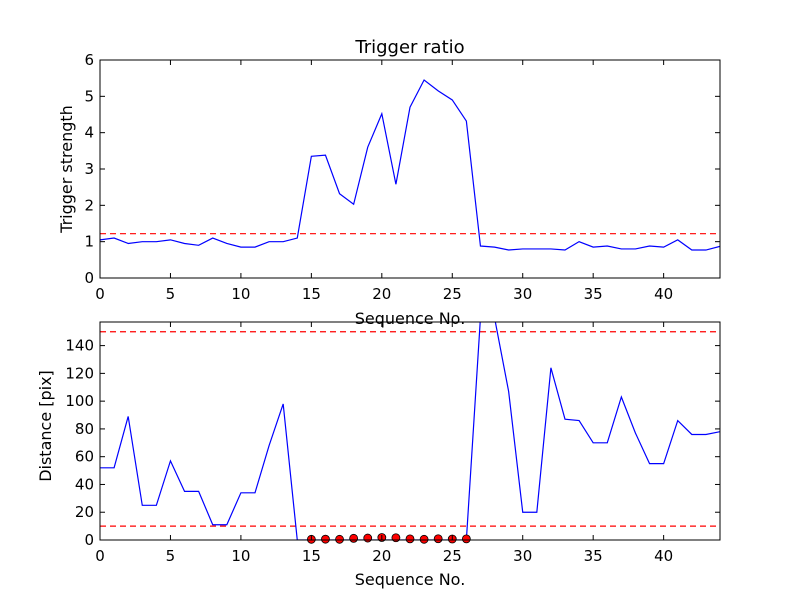 The width and height of the screenshot is (800, 600). What do you see at coordinates (84, 512) in the screenshot?
I see `y-tick-label: 20` at bounding box center [84, 512].